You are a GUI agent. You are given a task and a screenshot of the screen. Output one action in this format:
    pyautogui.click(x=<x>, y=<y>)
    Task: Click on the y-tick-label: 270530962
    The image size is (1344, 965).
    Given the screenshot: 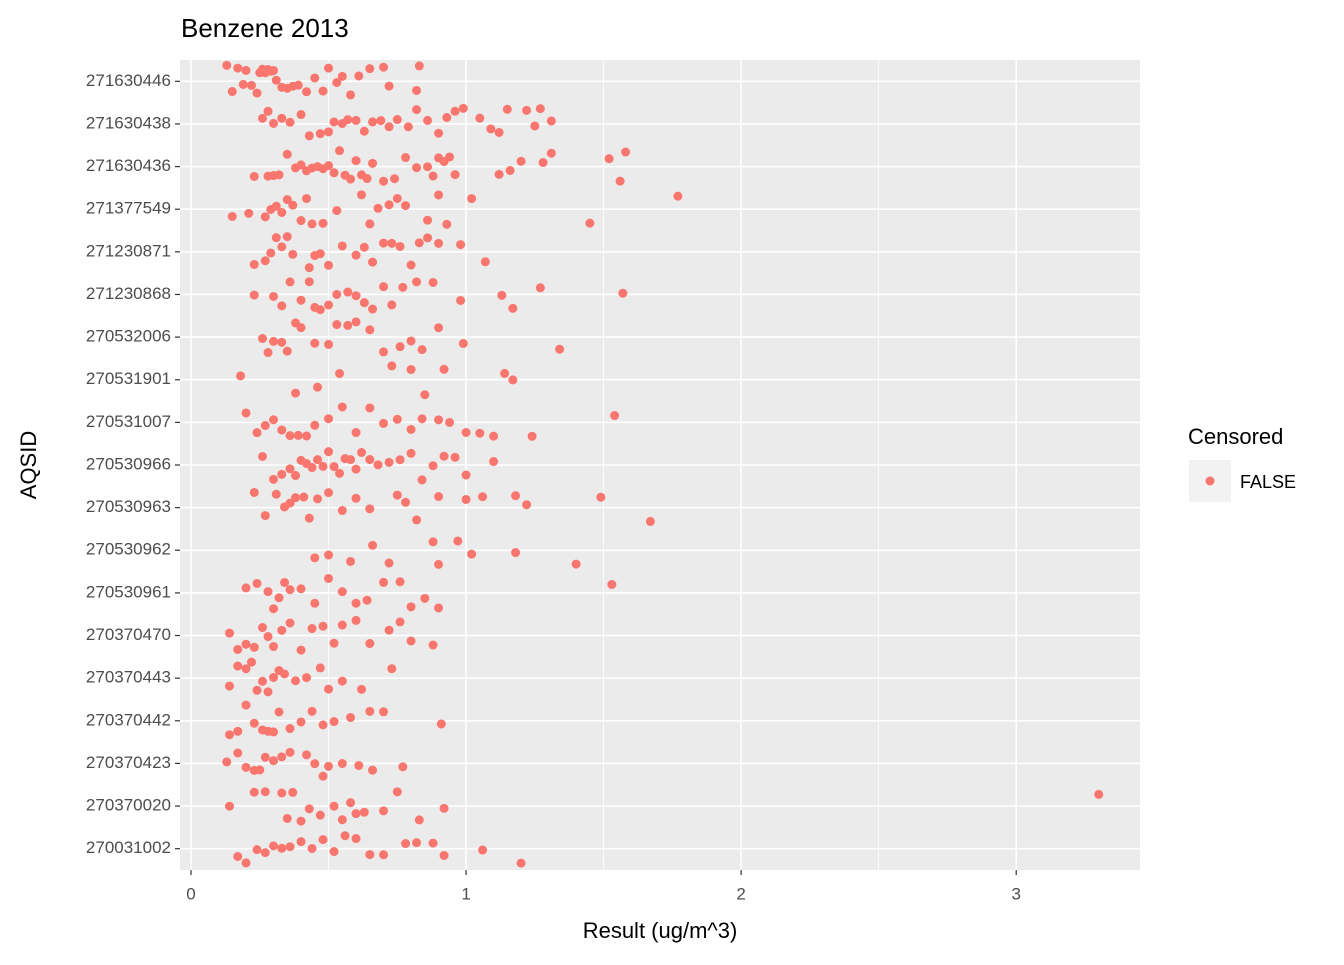 What is the action you would take?
    pyautogui.click(x=128, y=549)
    